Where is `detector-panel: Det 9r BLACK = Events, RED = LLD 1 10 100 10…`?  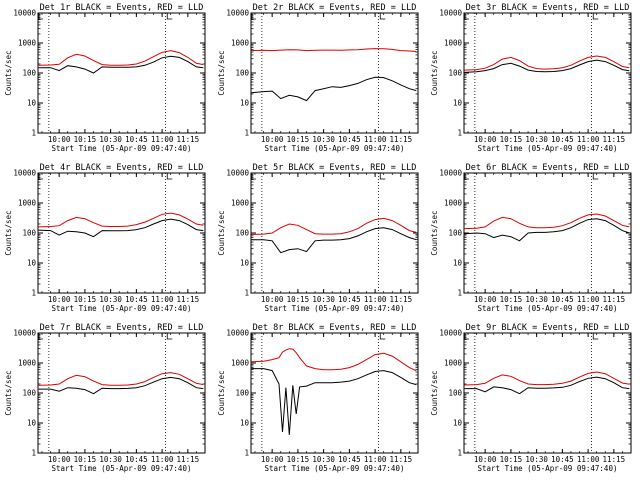
detector-panel: Det 9r BLACK = Events, RED = LLD 1 10 100 10… is located at coordinates (532, 400).